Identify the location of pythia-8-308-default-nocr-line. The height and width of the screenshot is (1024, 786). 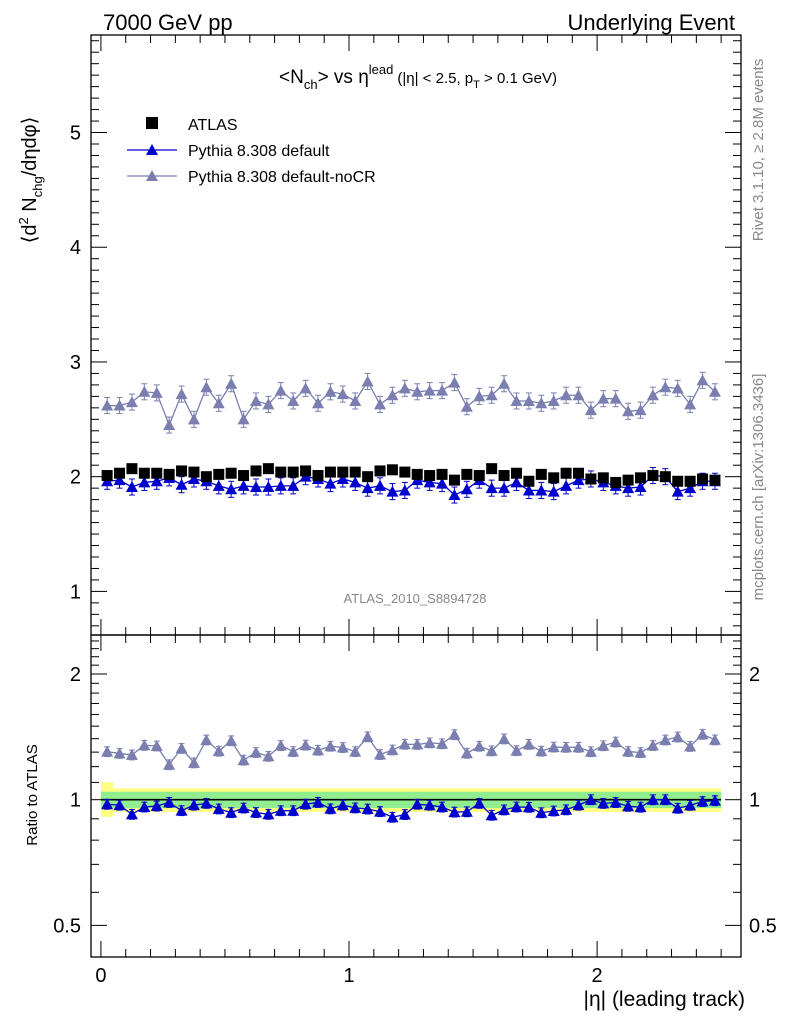
(411, 403).